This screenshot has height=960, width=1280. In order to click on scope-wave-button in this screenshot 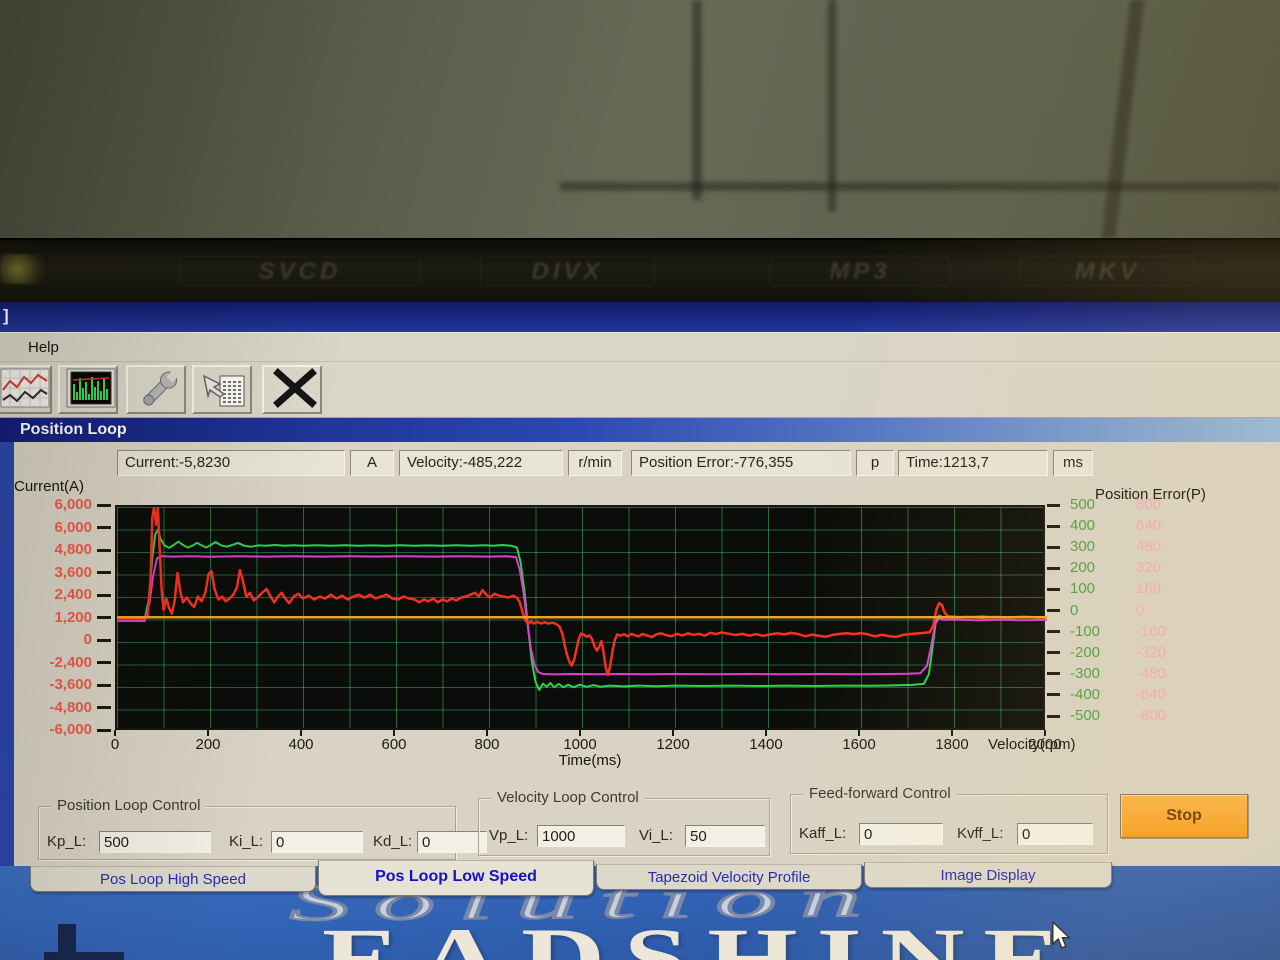, I will do `click(88, 389)`.